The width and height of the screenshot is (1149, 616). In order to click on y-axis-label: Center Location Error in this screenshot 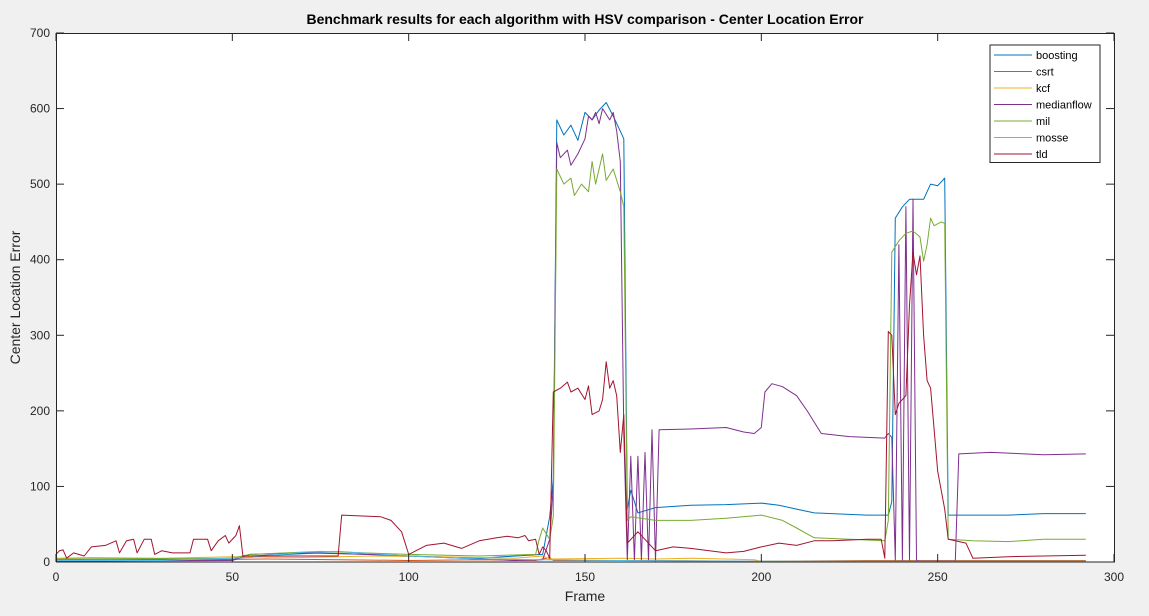, I will do `click(15, 297)`.